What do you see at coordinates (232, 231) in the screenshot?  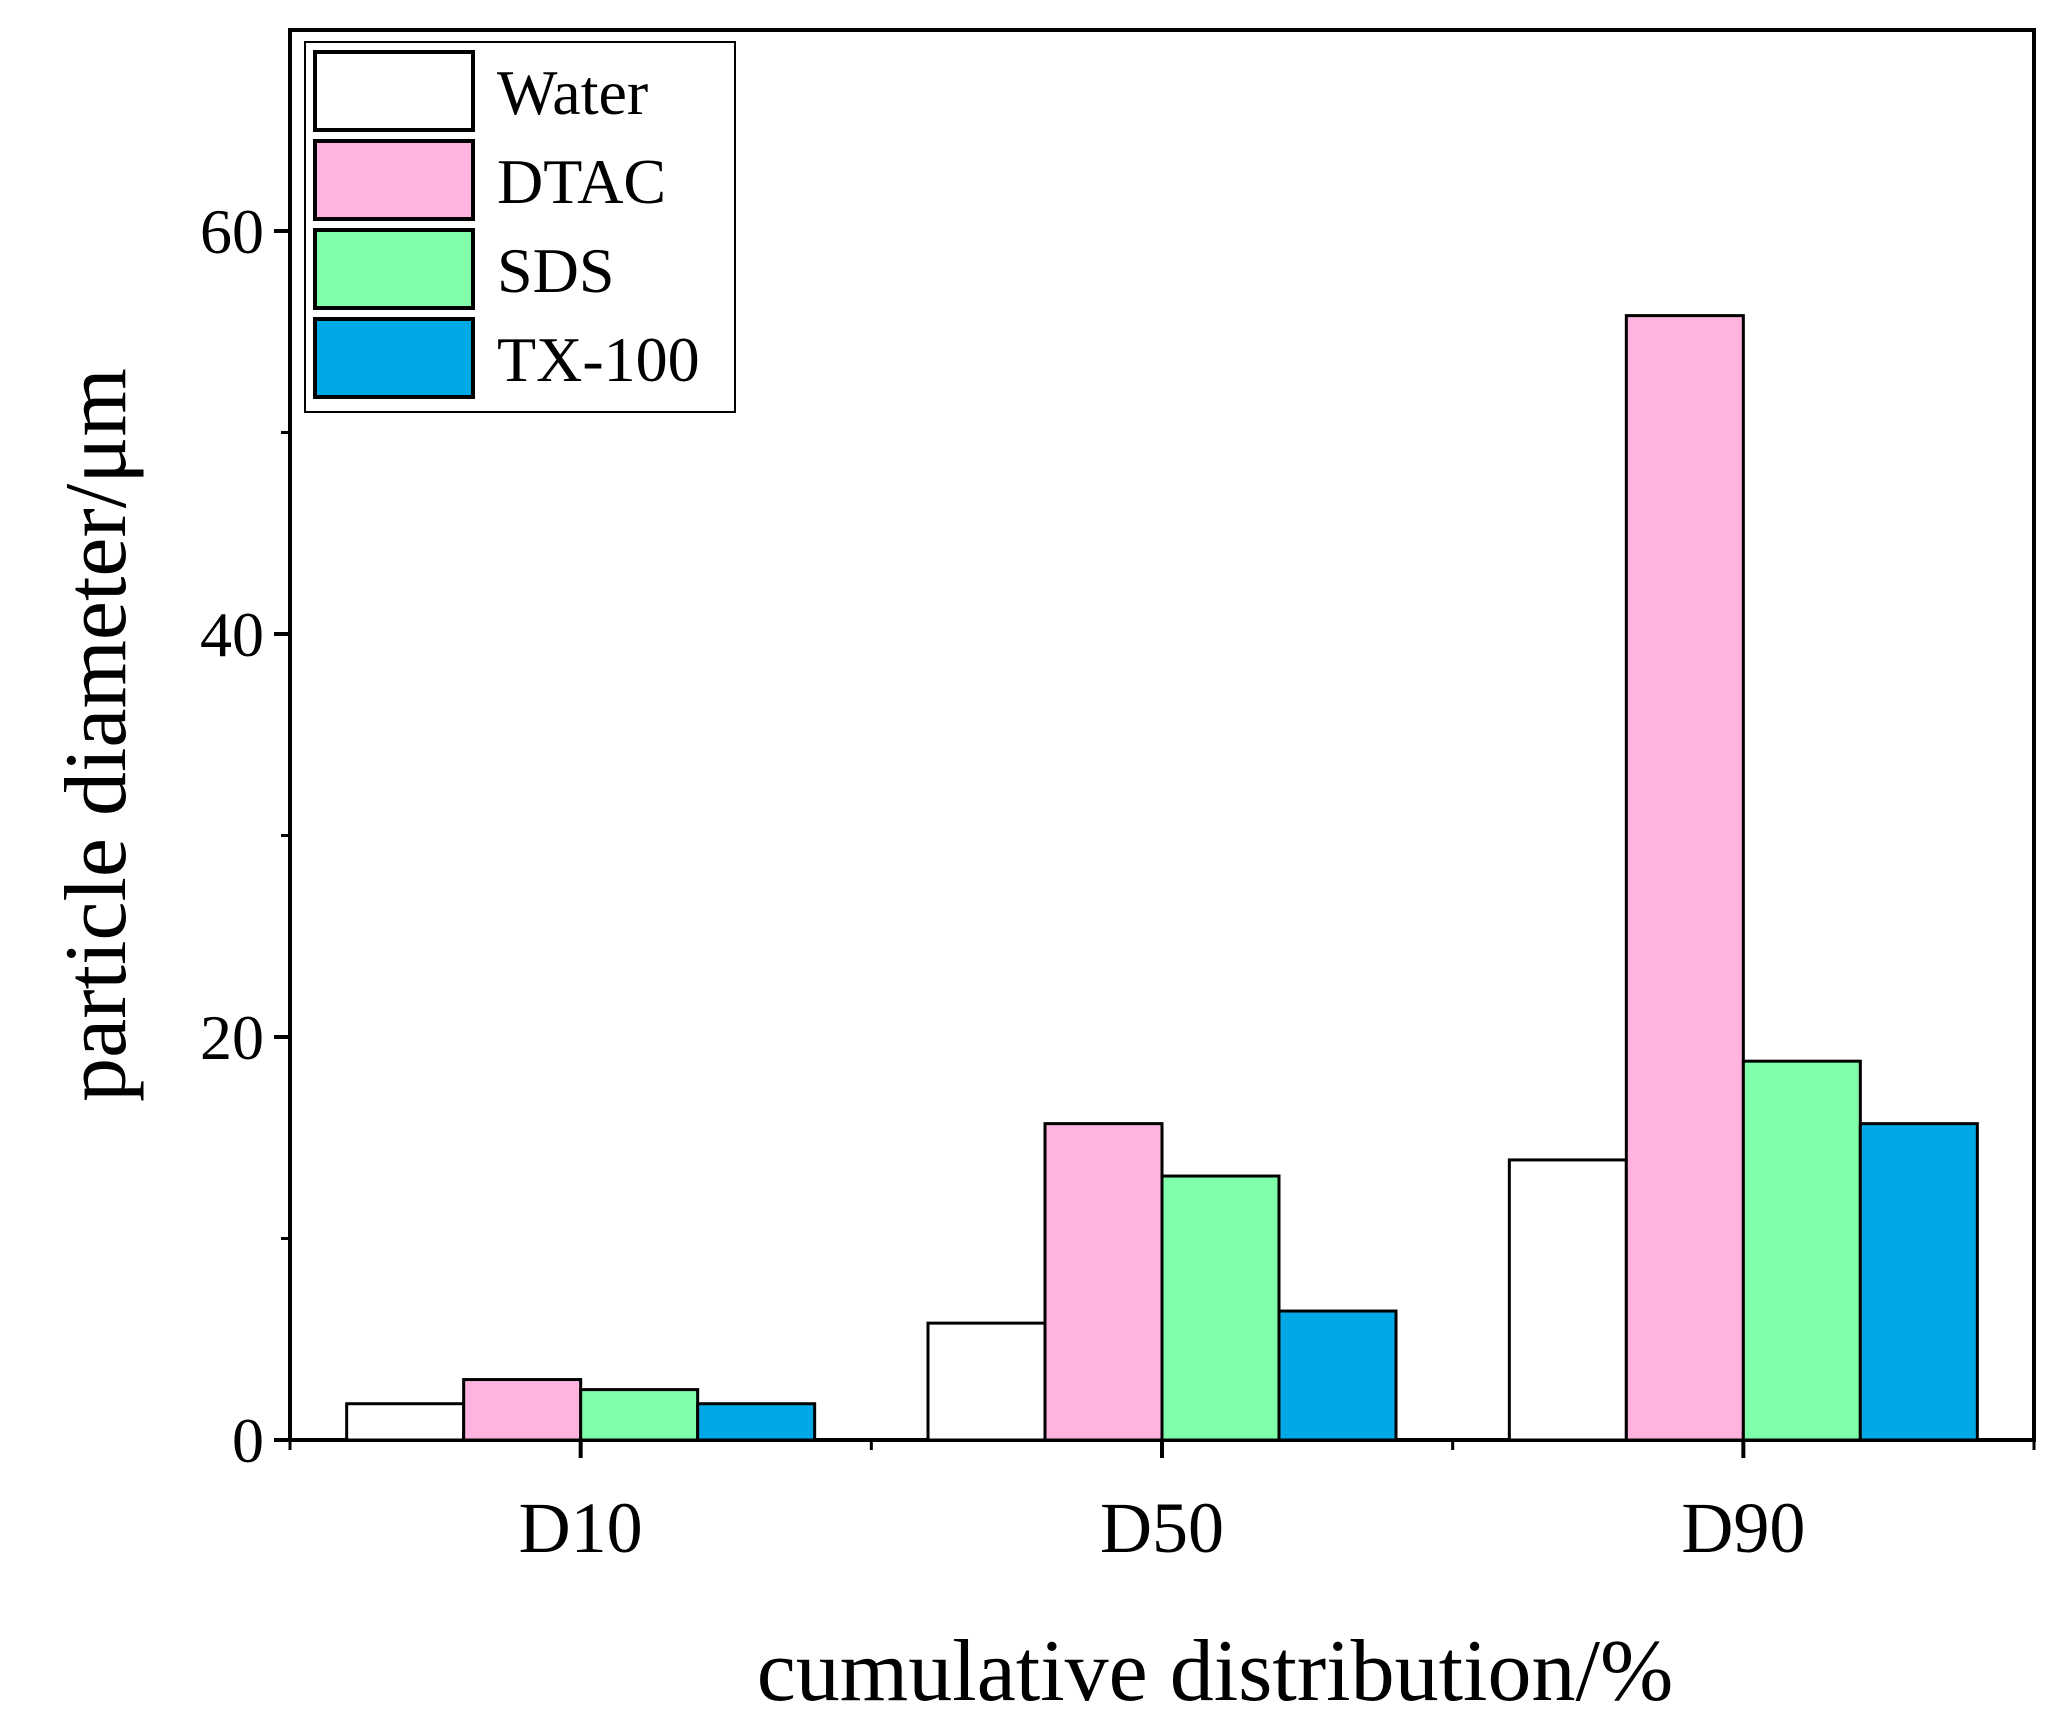 I see `y-tick-label: 60` at bounding box center [232, 231].